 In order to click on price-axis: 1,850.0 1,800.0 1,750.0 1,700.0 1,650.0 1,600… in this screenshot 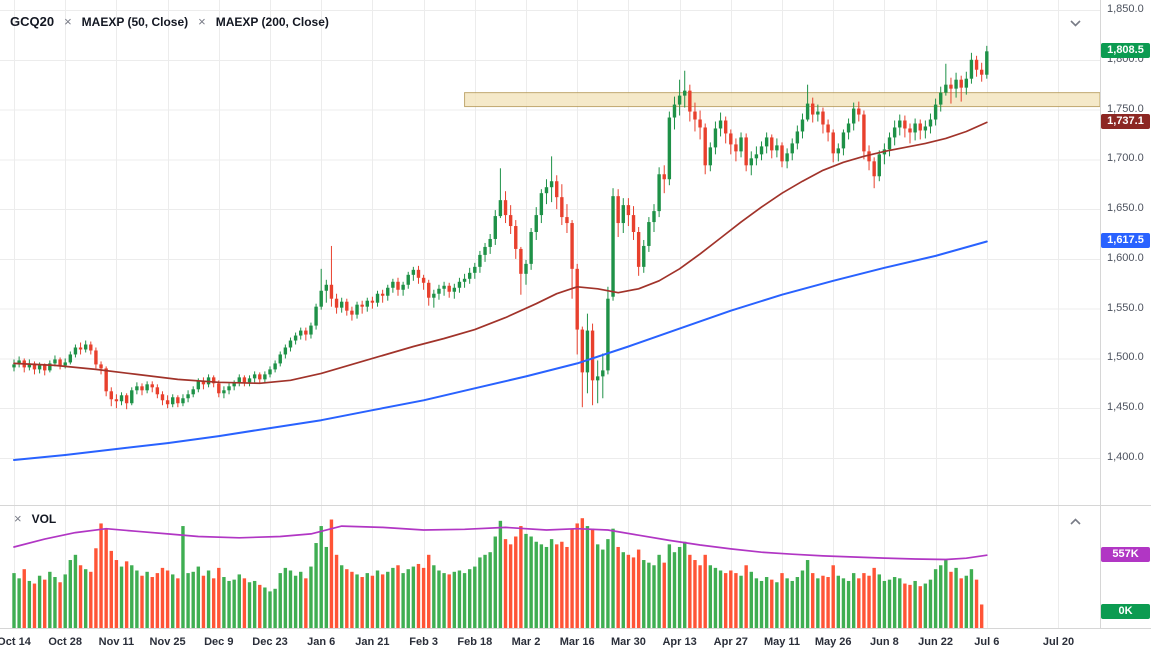, I will do `click(1125, 314)`.